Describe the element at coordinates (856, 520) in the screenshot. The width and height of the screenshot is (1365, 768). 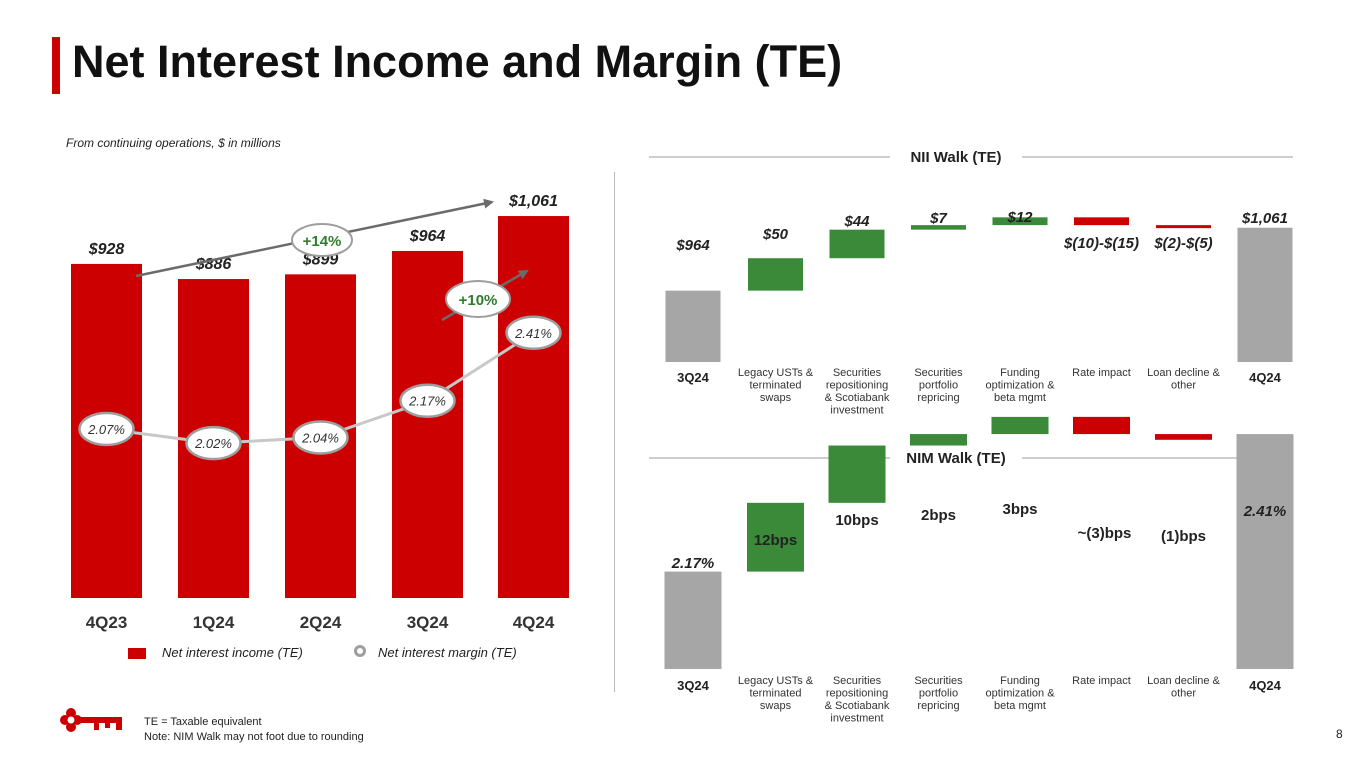
I see `nim-walk-value-label-3: 10bps` at that location.